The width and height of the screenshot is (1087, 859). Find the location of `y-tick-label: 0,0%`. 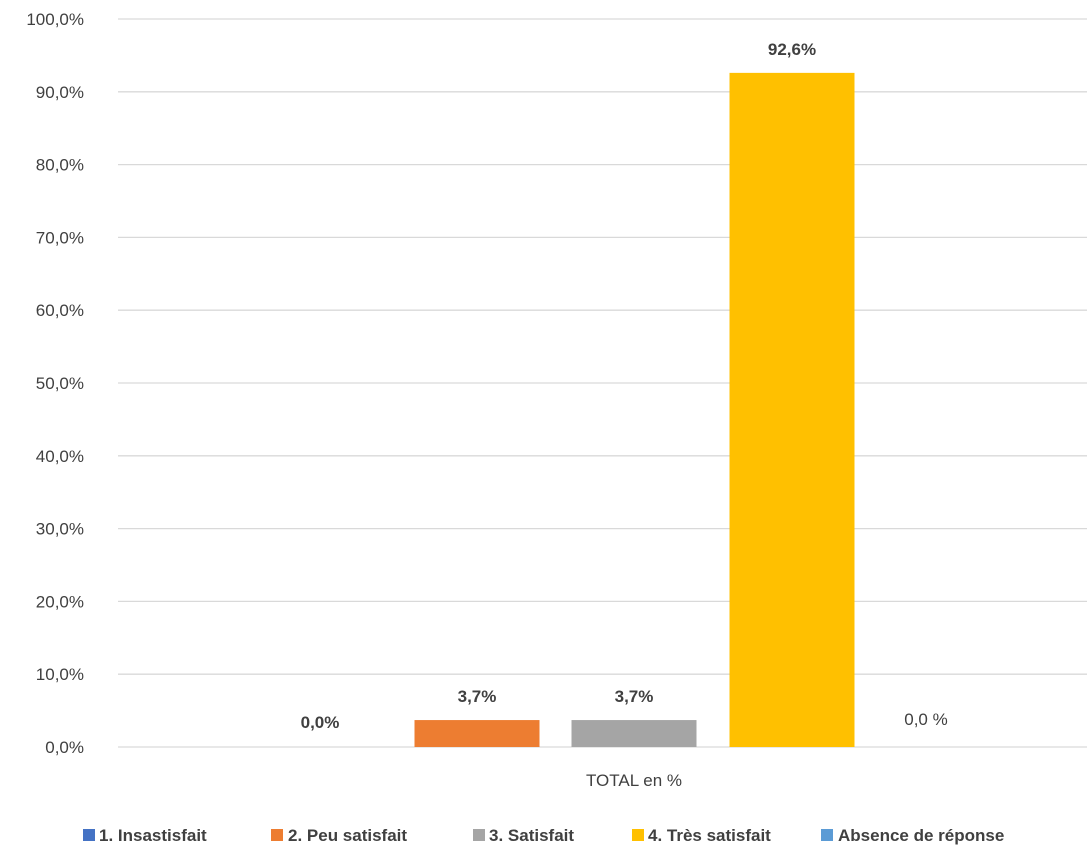

y-tick-label: 0,0% is located at coordinates (64, 747).